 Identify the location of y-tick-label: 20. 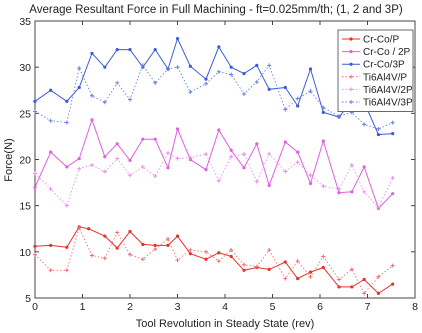
(25, 161).